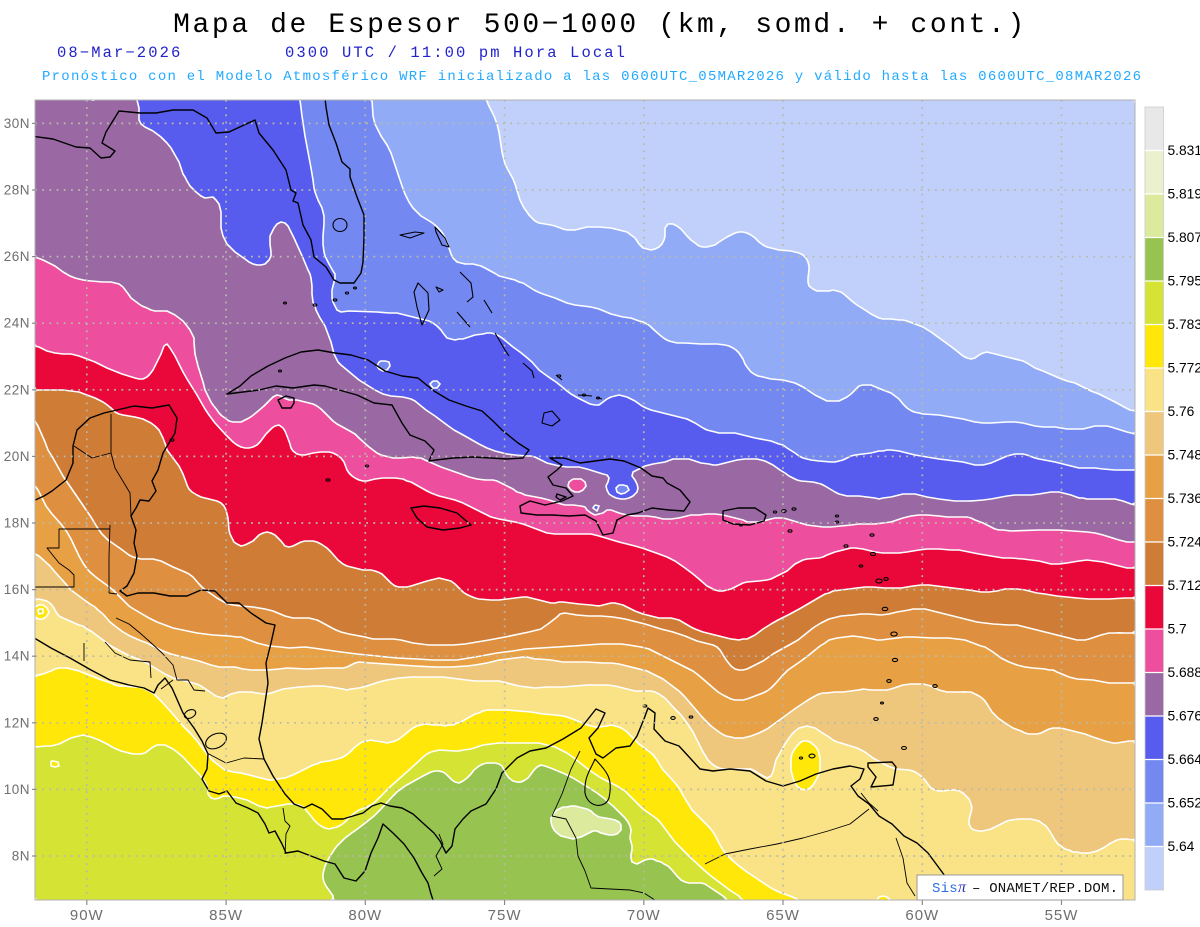 The image size is (1200, 927). Describe the element at coordinates (962, 887) in the screenshot. I see `svg-text: π` at that location.